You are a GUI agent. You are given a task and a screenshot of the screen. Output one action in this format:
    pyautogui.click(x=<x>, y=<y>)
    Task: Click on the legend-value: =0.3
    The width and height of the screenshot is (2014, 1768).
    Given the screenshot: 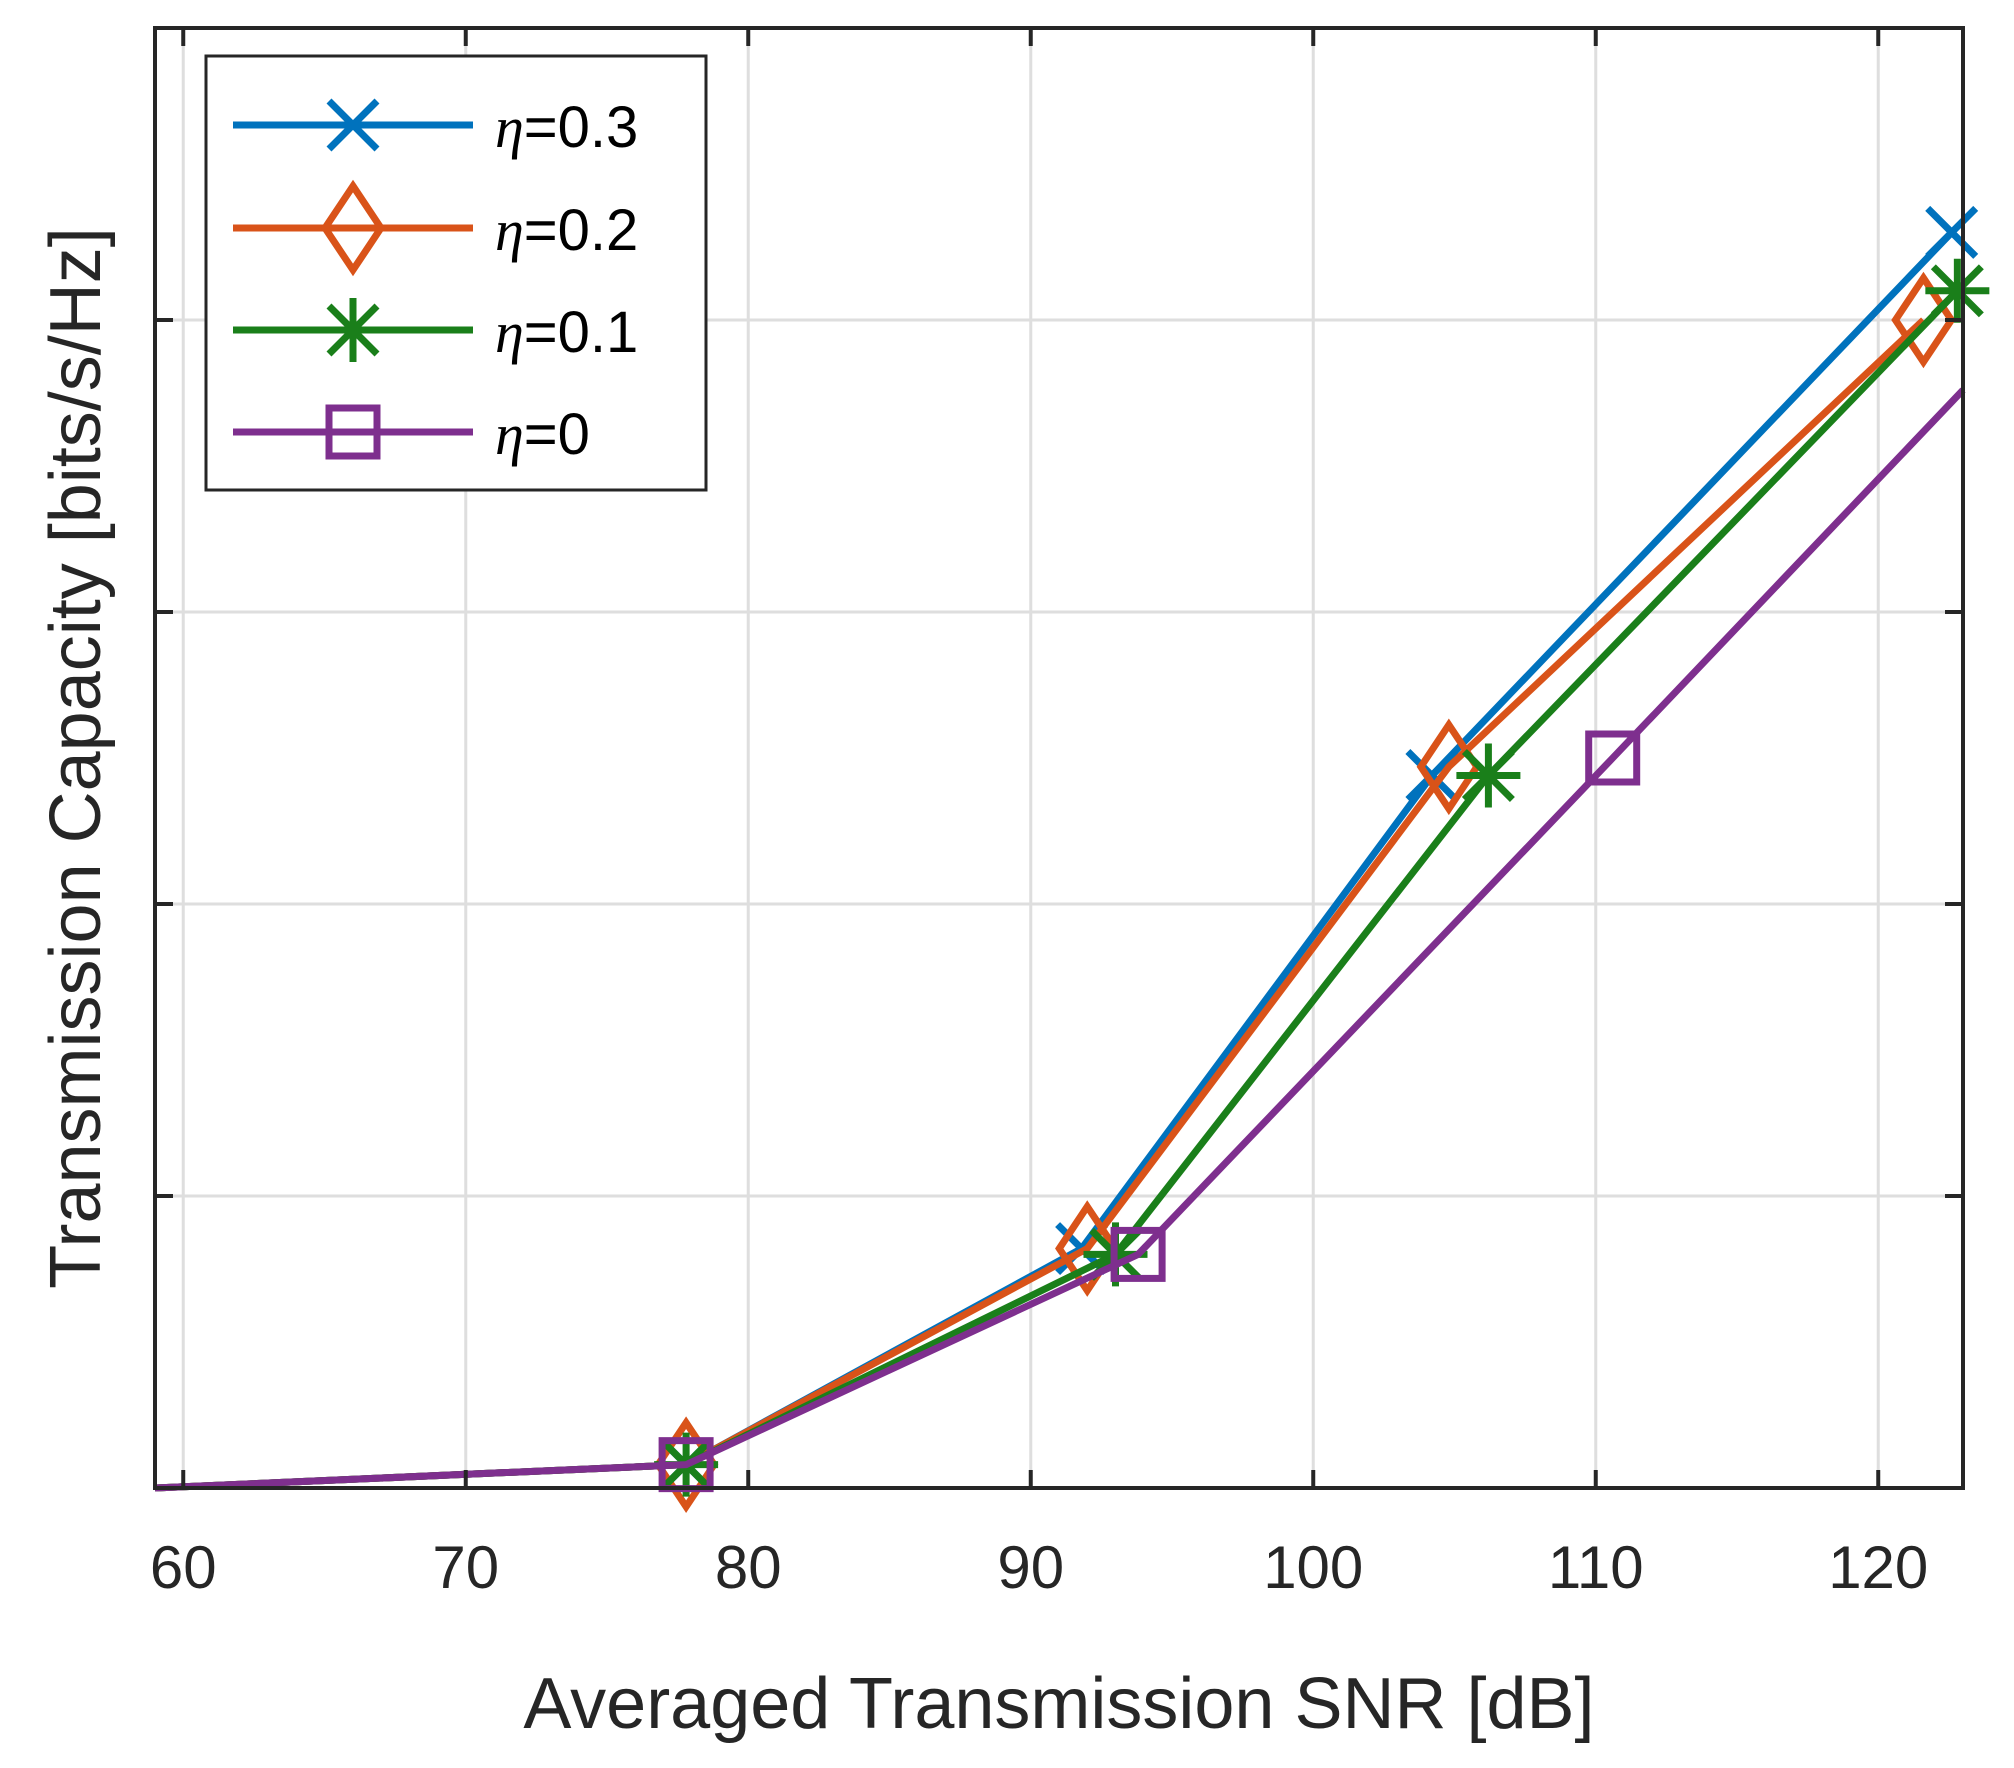 What is the action you would take?
    pyautogui.click(x=581, y=127)
    